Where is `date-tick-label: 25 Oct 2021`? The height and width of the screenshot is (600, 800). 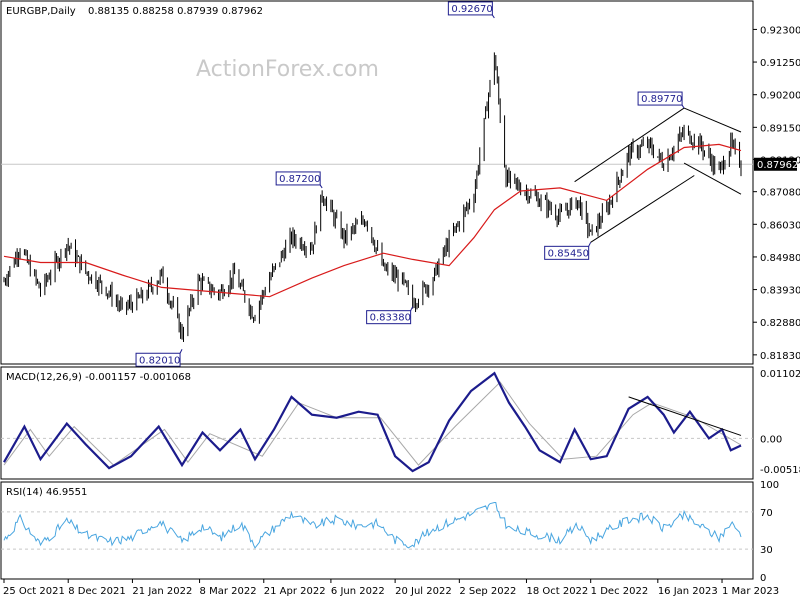
date-tick-label: 25 Oct 2021 is located at coordinates (34, 591).